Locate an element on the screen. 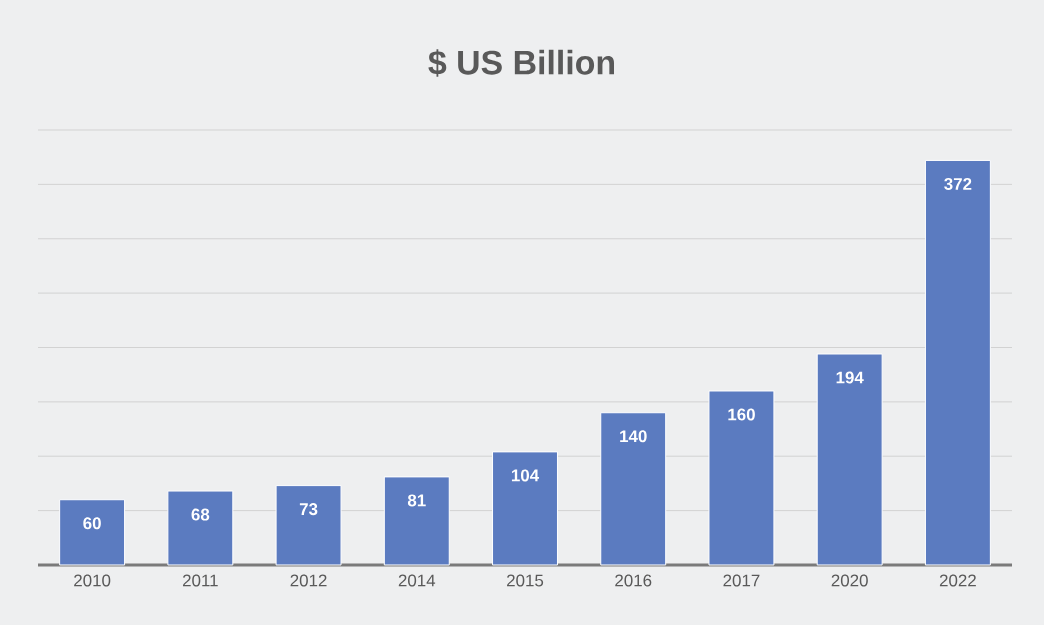 This screenshot has height=625, width=1044. data-label: 73 is located at coordinates (308, 509).